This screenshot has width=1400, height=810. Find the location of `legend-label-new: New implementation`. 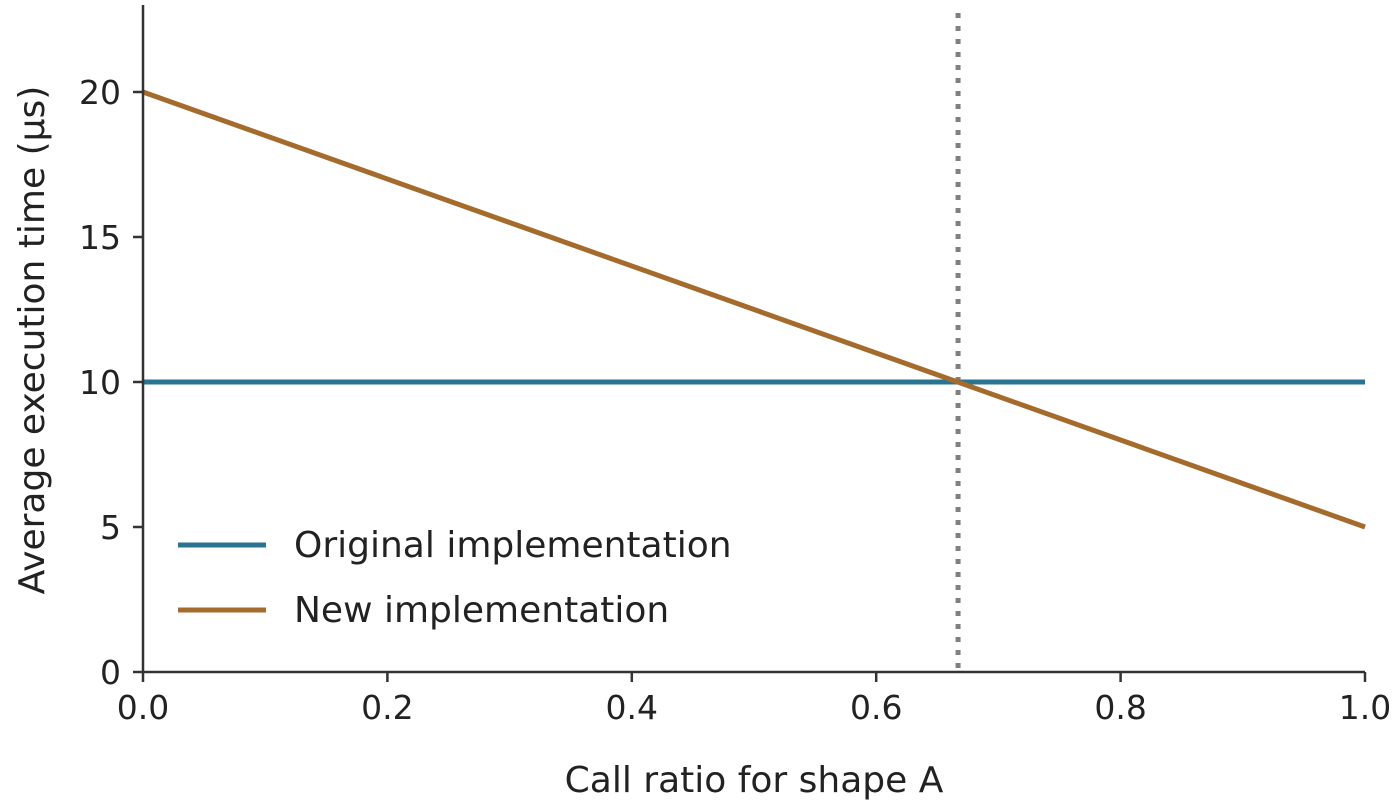

legend-label-new: New implementation is located at coordinates (481, 610).